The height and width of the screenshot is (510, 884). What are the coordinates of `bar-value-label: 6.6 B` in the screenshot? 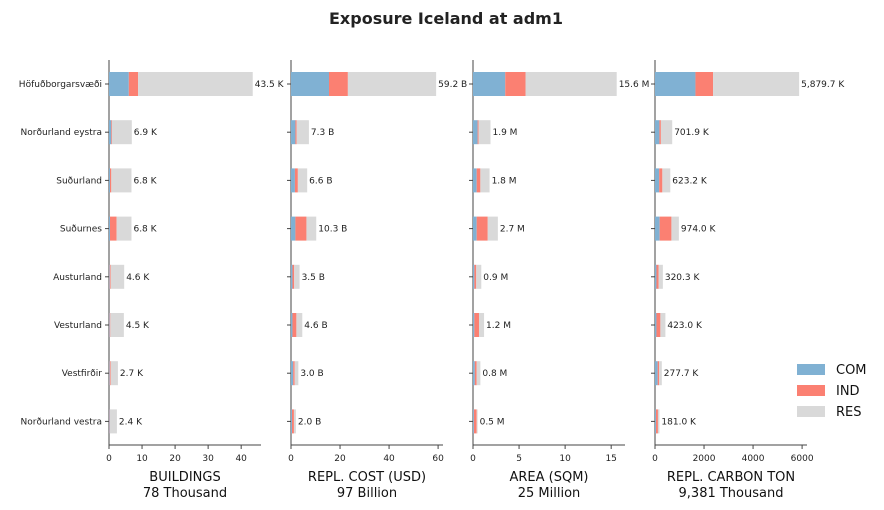 It's located at (320, 181).